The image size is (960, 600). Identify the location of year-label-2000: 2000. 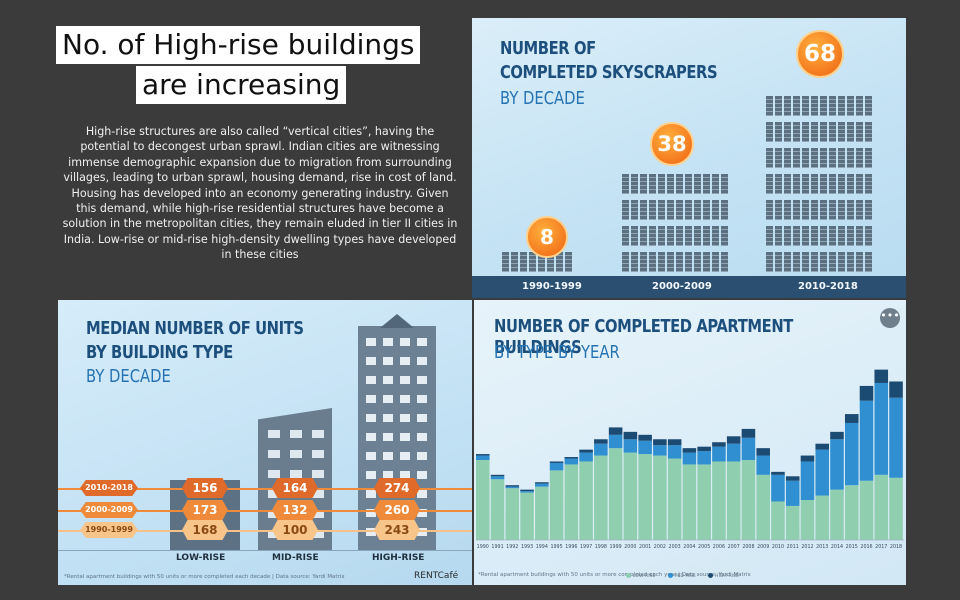
(630, 547).